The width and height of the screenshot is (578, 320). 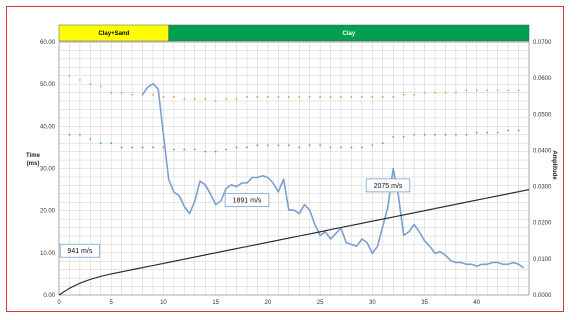 I want to click on y-left-tick-label: 20.00, so click(x=48, y=212).